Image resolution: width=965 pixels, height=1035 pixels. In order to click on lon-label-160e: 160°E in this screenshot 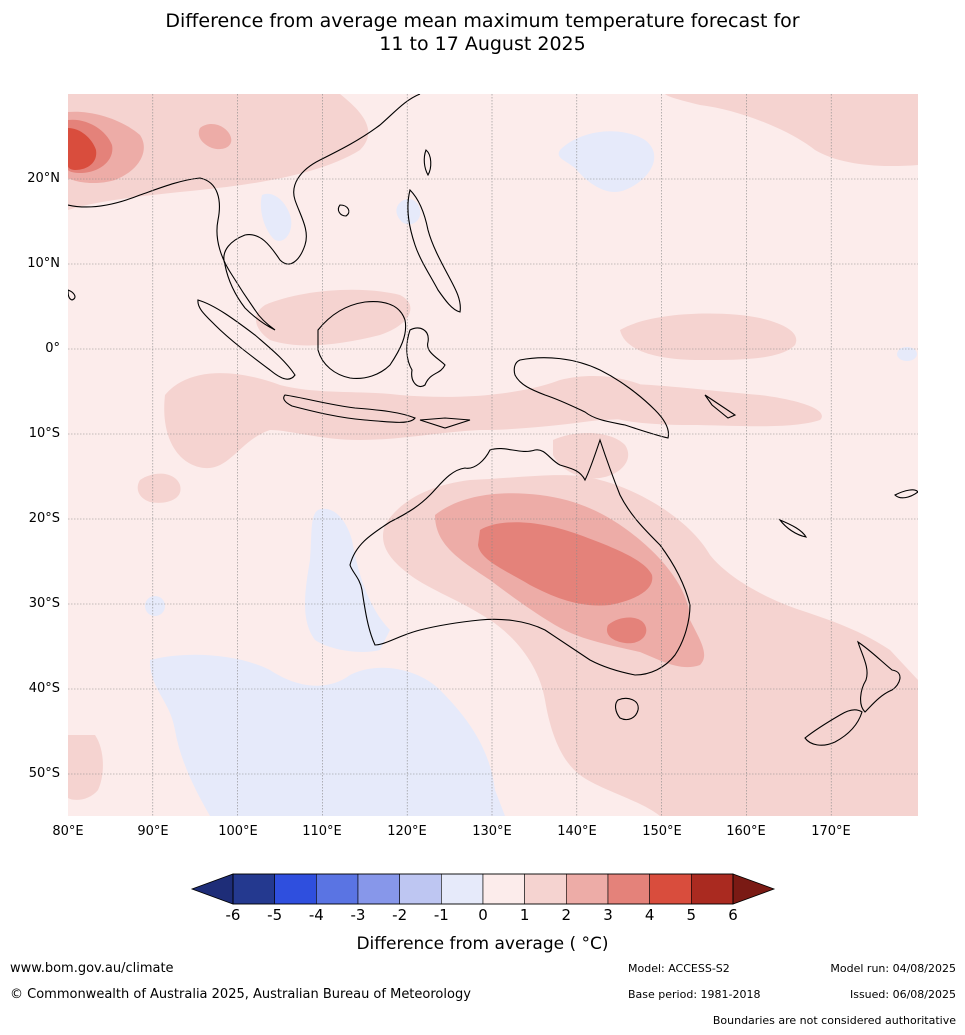, I will do `click(746, 831)`.